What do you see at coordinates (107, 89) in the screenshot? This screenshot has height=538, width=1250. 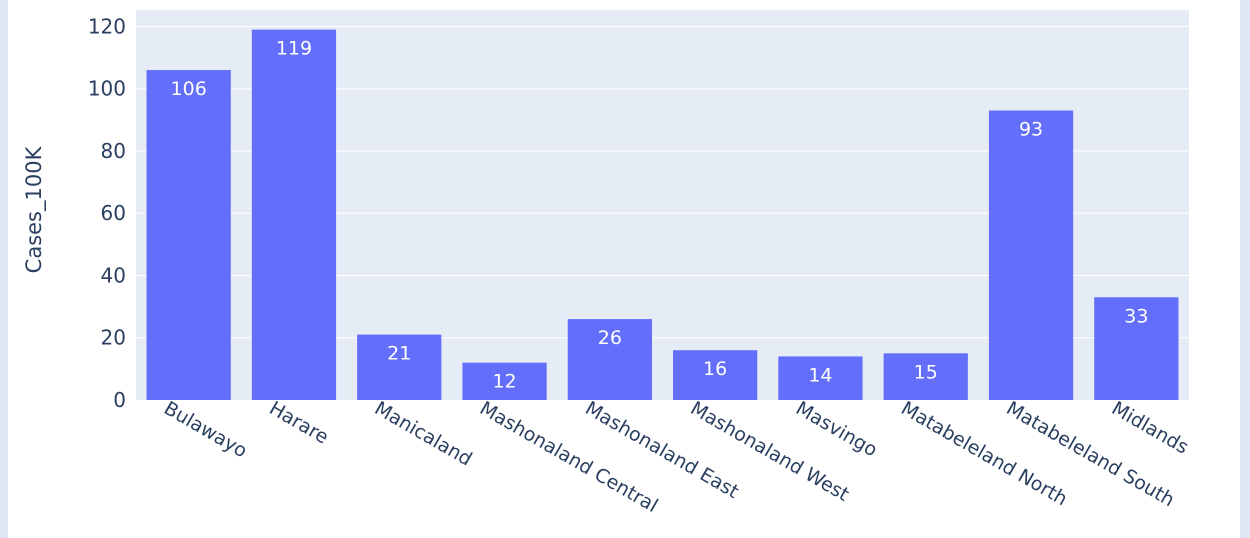 I see `y-tick-label: 100` at bounding box center [107, 89].